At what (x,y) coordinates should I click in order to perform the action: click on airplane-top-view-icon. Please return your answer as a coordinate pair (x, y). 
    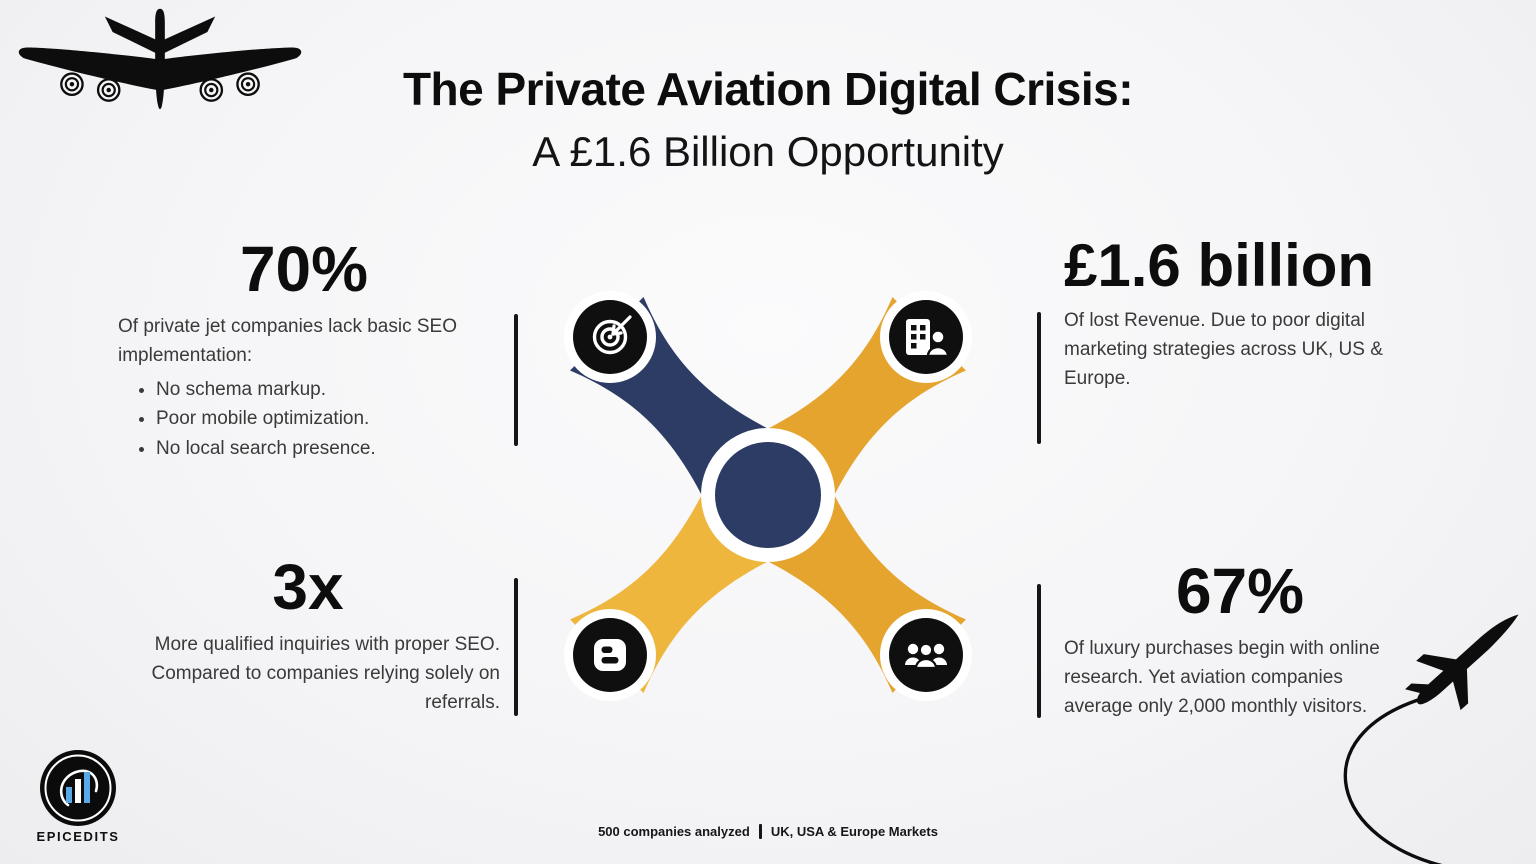
    Looking at the image, I should click on (160, 59).